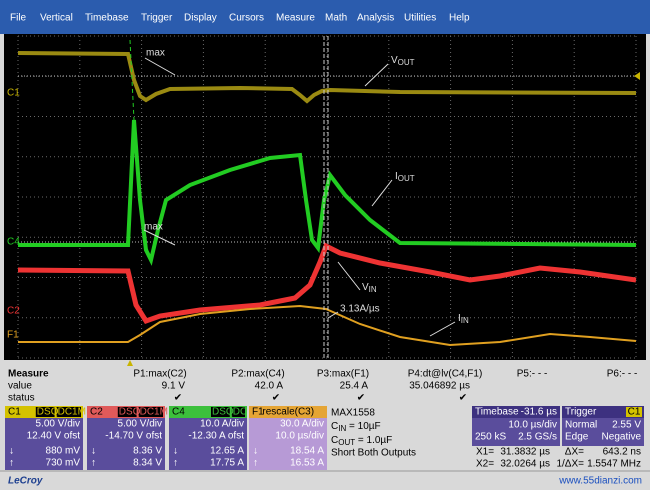  Describe the element at coordinates (216, 436) in the screenshot. I see `channel-setting: -12.30 A ofst` at that location.